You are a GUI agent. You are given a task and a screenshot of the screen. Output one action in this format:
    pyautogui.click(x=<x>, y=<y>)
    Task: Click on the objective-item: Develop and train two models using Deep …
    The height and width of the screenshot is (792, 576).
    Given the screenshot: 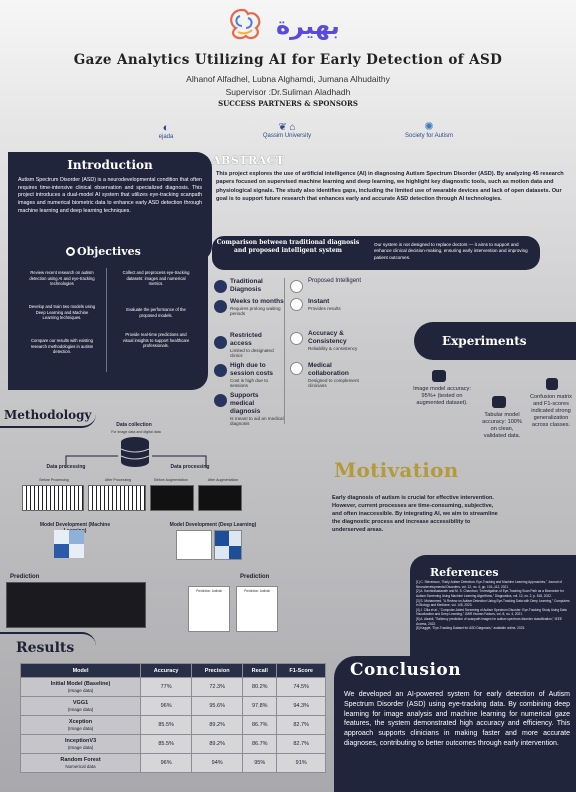 What is the action you would take?
    pyautogui.click(x=62, y=312)
    